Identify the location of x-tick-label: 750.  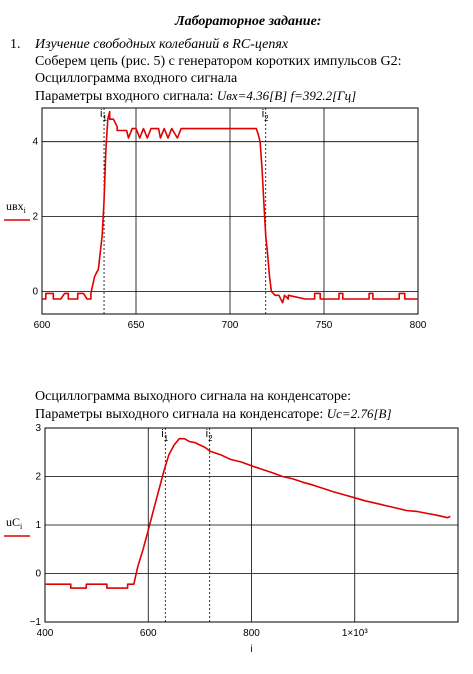
(324, 325).